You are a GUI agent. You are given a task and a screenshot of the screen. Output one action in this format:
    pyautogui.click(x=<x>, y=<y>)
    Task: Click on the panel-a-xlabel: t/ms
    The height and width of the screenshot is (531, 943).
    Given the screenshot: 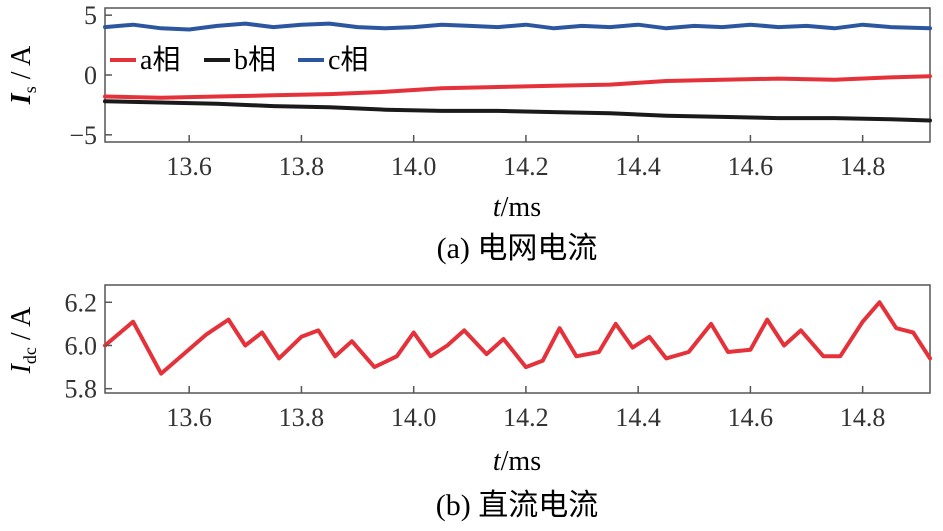 What is the action you would take?
    pyautogui.click(x=517, y=207)
    